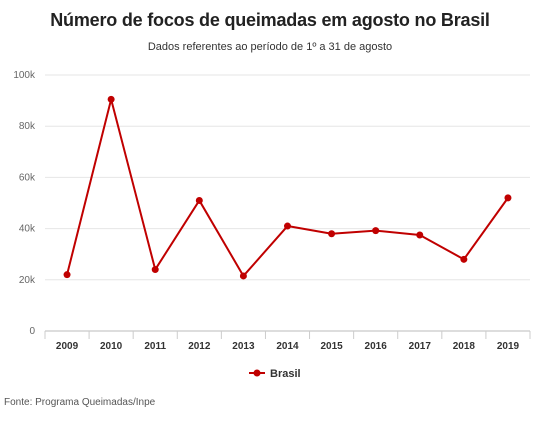 The height and width of the screenshot is (421, 540). I want to click on x-tick-label: 2009, so click(67, 346).